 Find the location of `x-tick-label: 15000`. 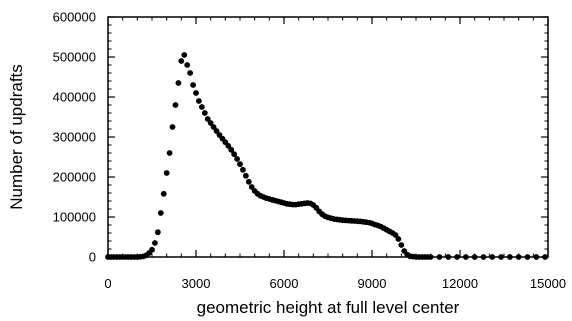

x-tick-label: 15000 is located at coordinates (548, 283).